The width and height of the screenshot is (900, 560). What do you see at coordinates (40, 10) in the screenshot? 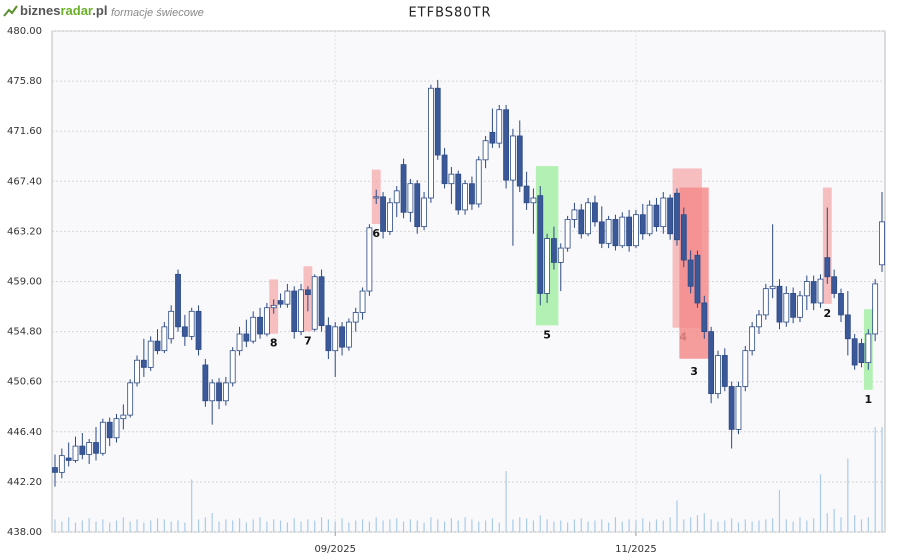
I see `logo-part: biznes` at bounding box center [40, 10].